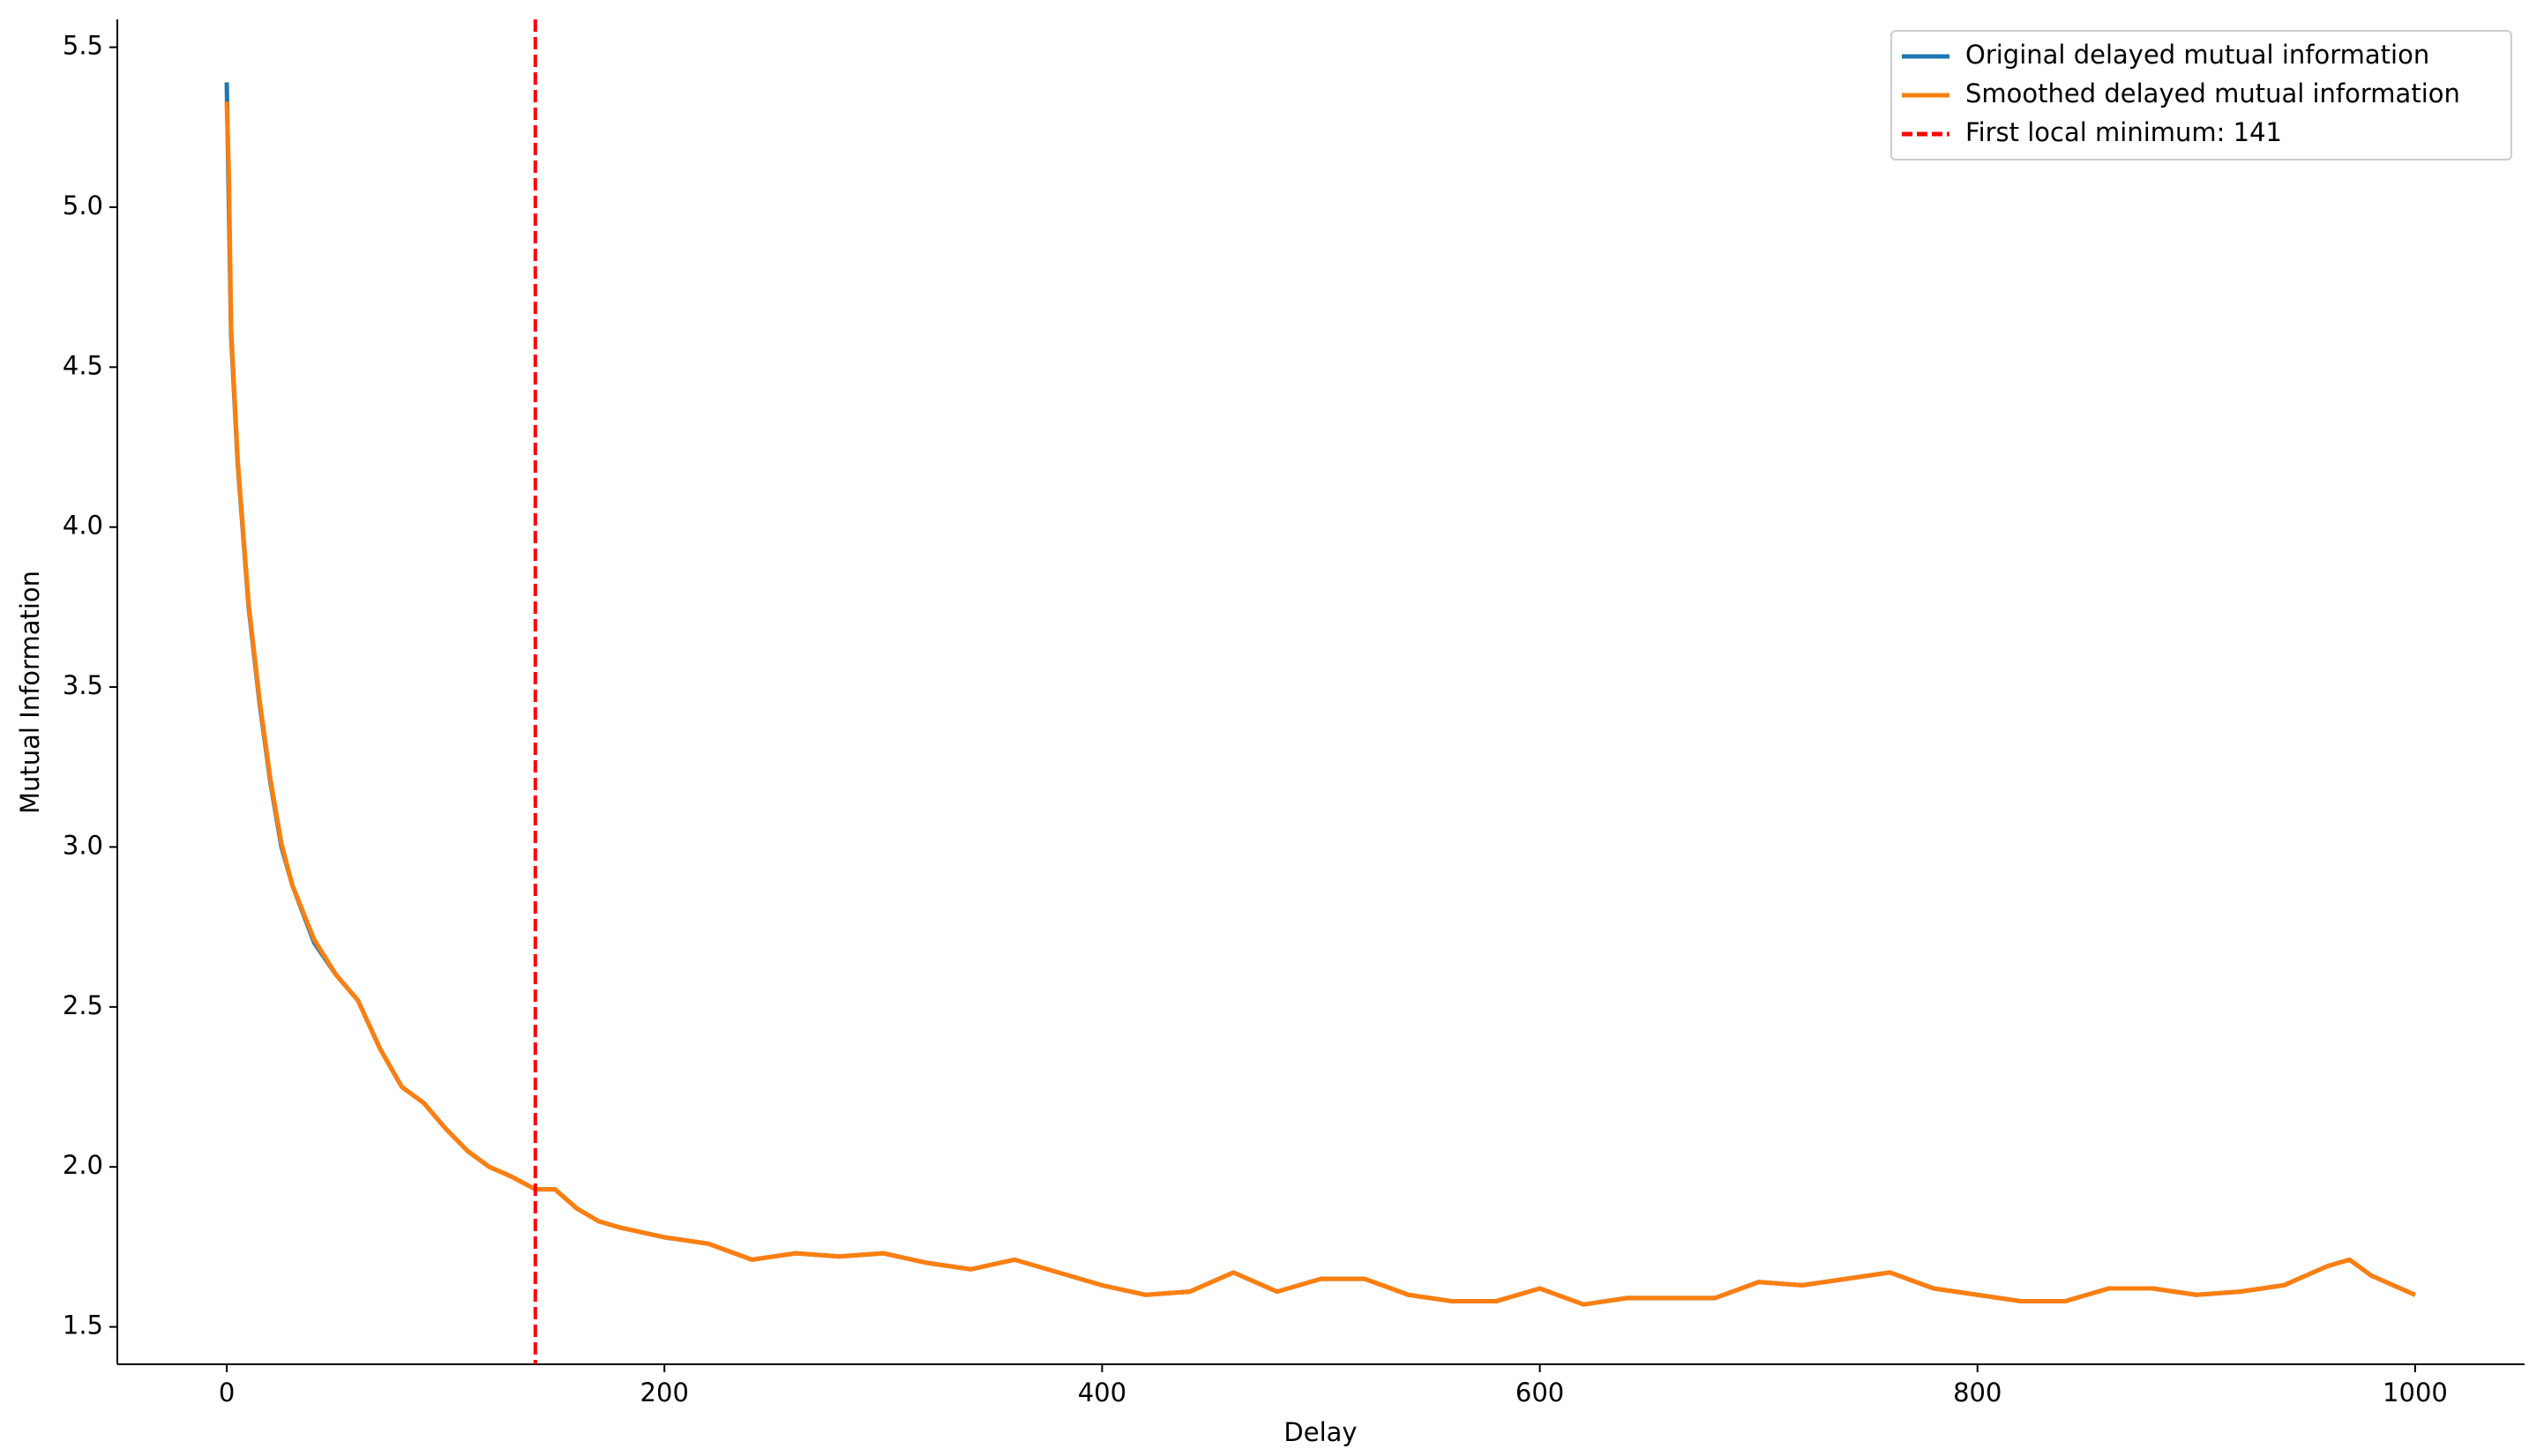  Describe the element at coordinates (83, 1165) in the screenshot. I see `y-tick-label: 2.0` at that location.